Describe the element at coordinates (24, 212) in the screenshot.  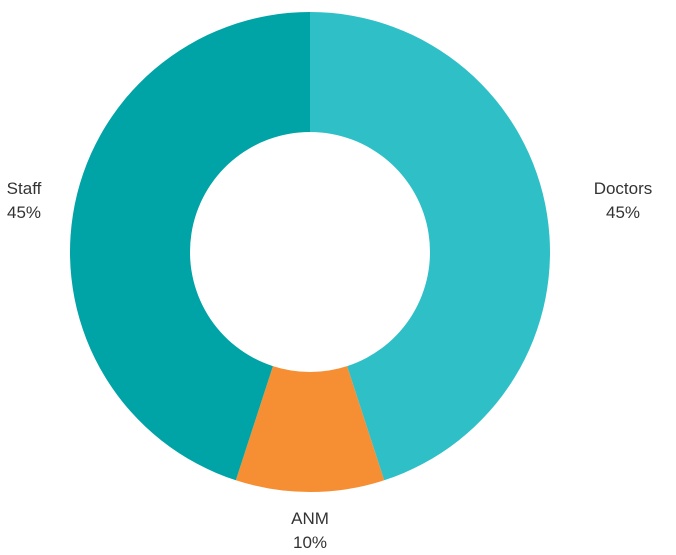
I see `slice-value-staff: 45%` at that location.